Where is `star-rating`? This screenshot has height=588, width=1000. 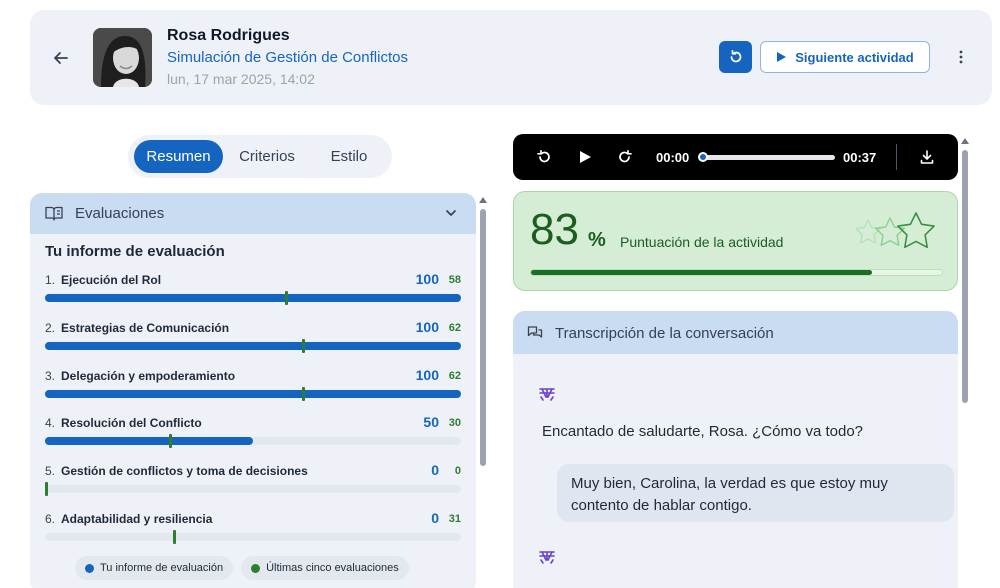
star-rating is located at coordinates (895, 230).